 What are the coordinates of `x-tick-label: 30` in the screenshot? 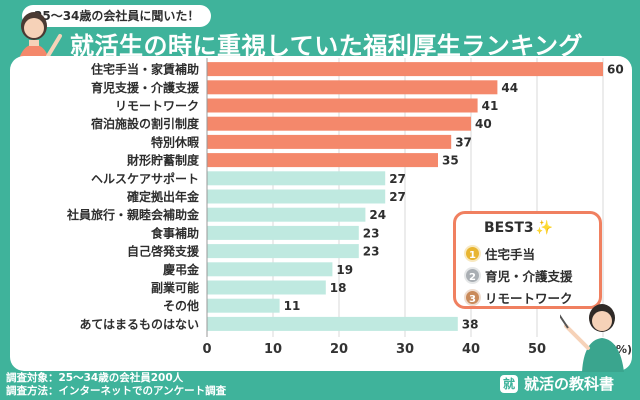 It's located at (405, 349).